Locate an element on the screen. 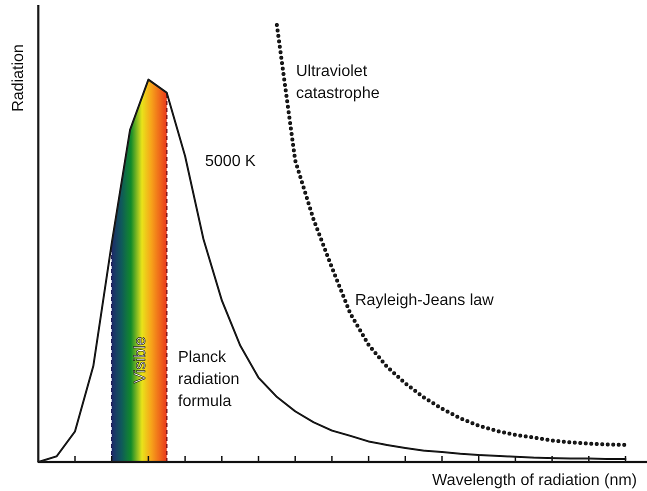 Image resolution: width=647 pixels, height=491 pixels. x-axis-title: Wavelength of radiation (nm) is located at coordinates (534, 480).